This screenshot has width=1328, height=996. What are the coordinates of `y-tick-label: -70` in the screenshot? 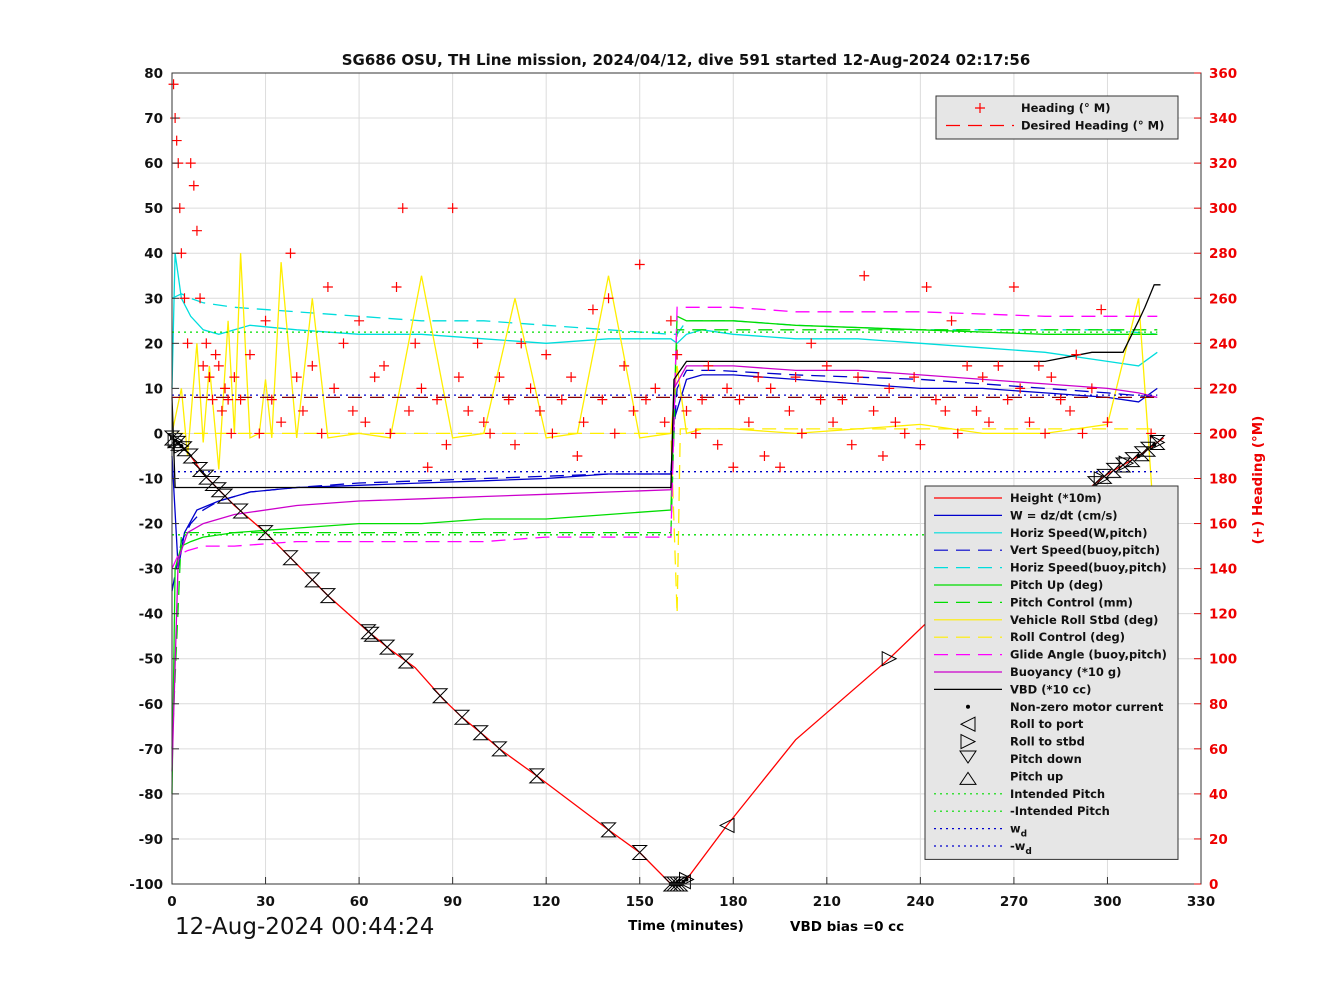 It's located at (151, 750).